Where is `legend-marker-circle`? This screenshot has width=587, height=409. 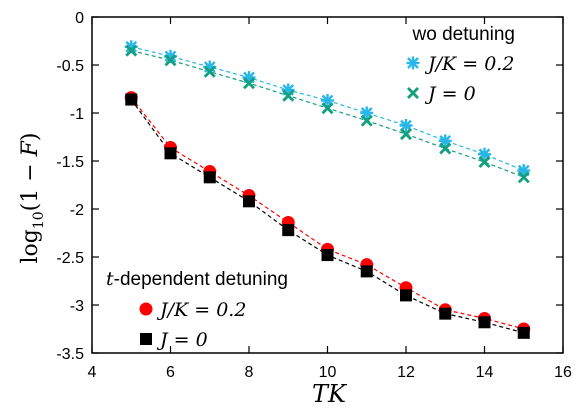 legend-marker-circle is located at coordinates (146, 309).